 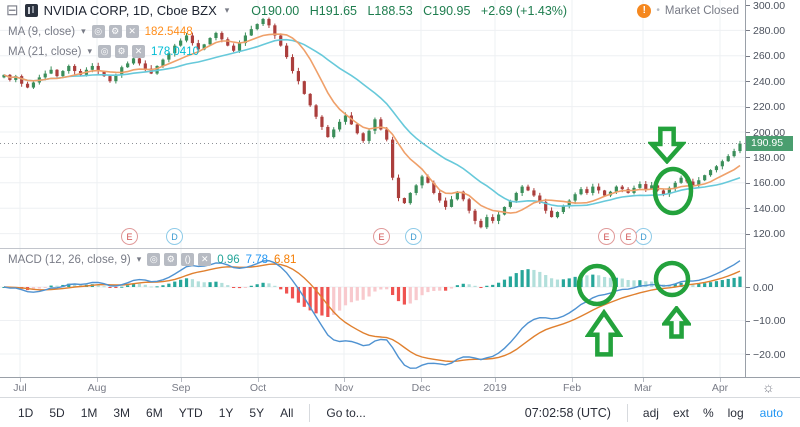 I want to click on price-axis-tick: 180.00, so click(x=765, y=157).